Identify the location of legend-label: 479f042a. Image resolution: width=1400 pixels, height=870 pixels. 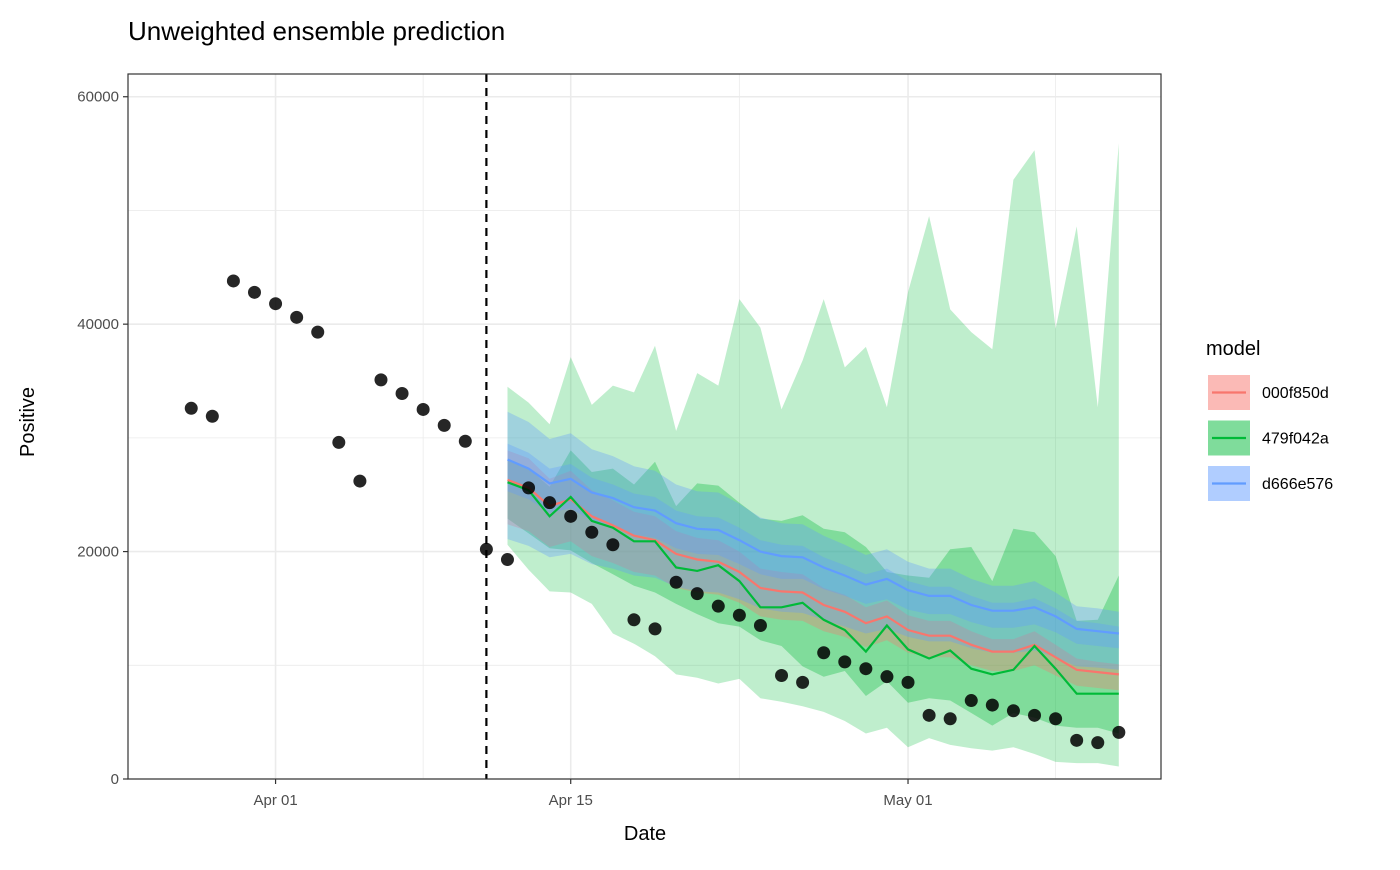
(1295, 439).